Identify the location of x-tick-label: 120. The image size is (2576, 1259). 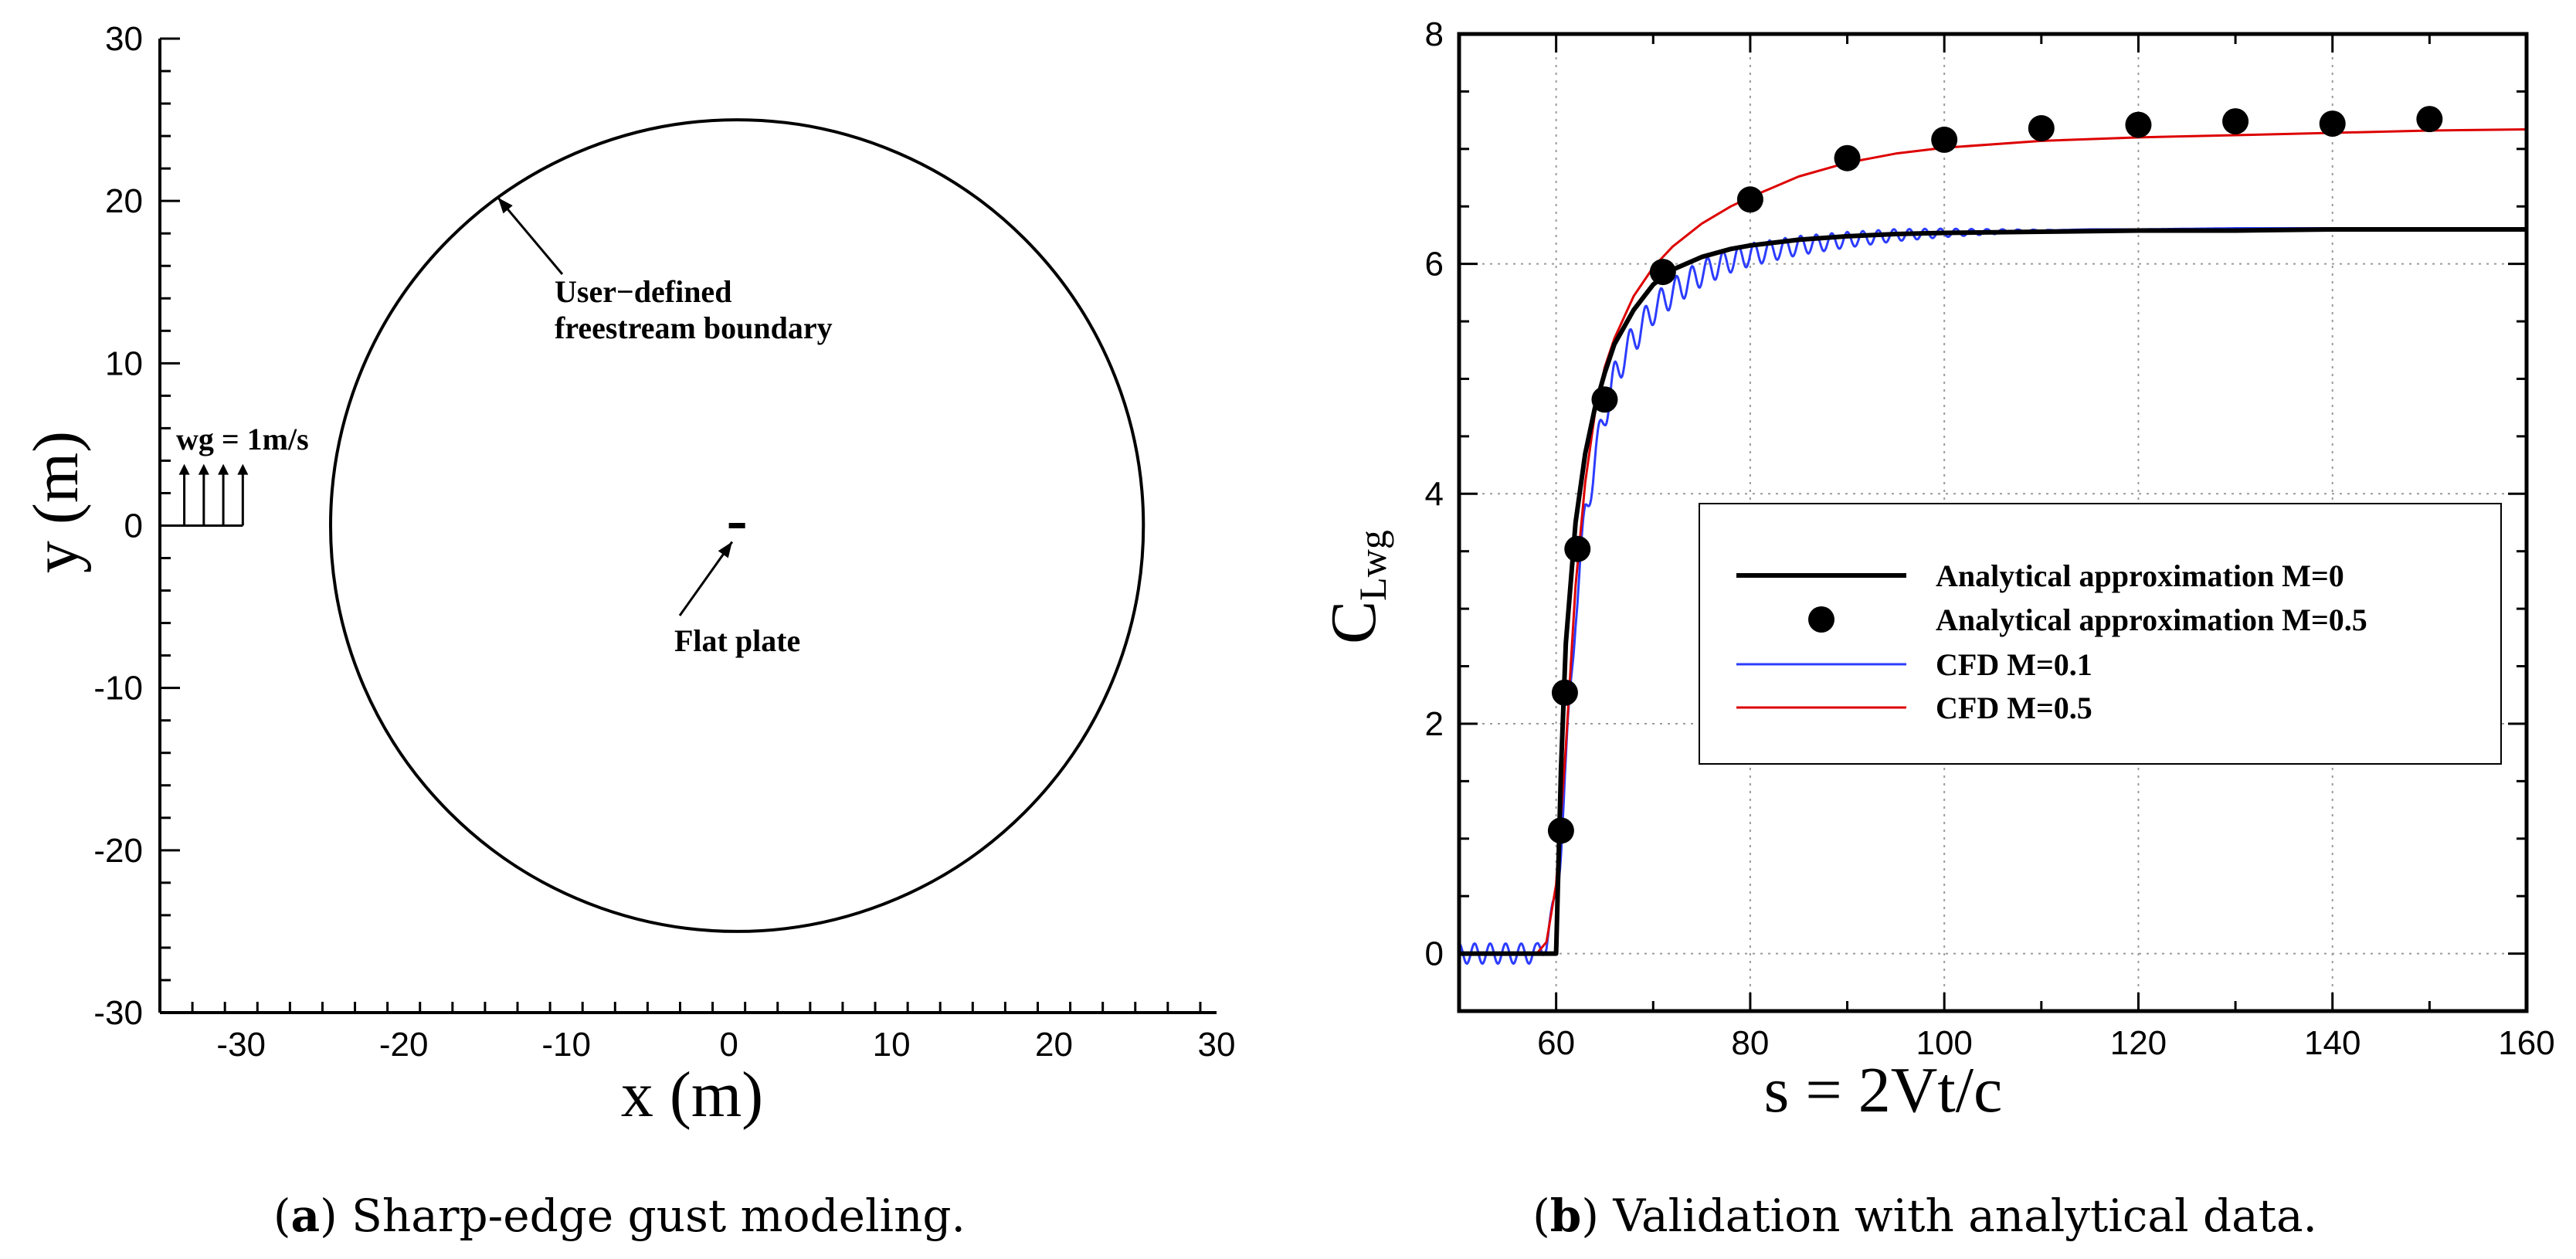
(2138, 1043).